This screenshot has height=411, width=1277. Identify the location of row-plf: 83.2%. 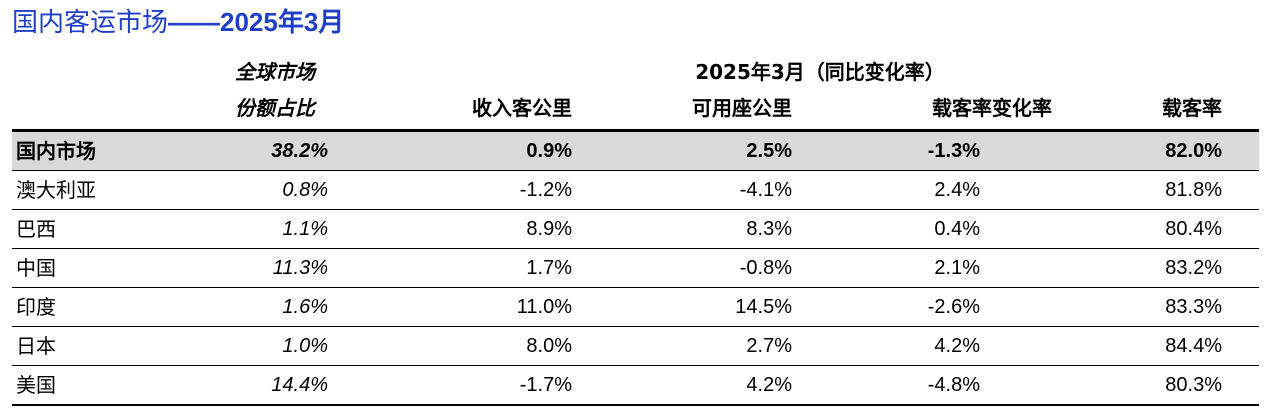
(1193, 268).